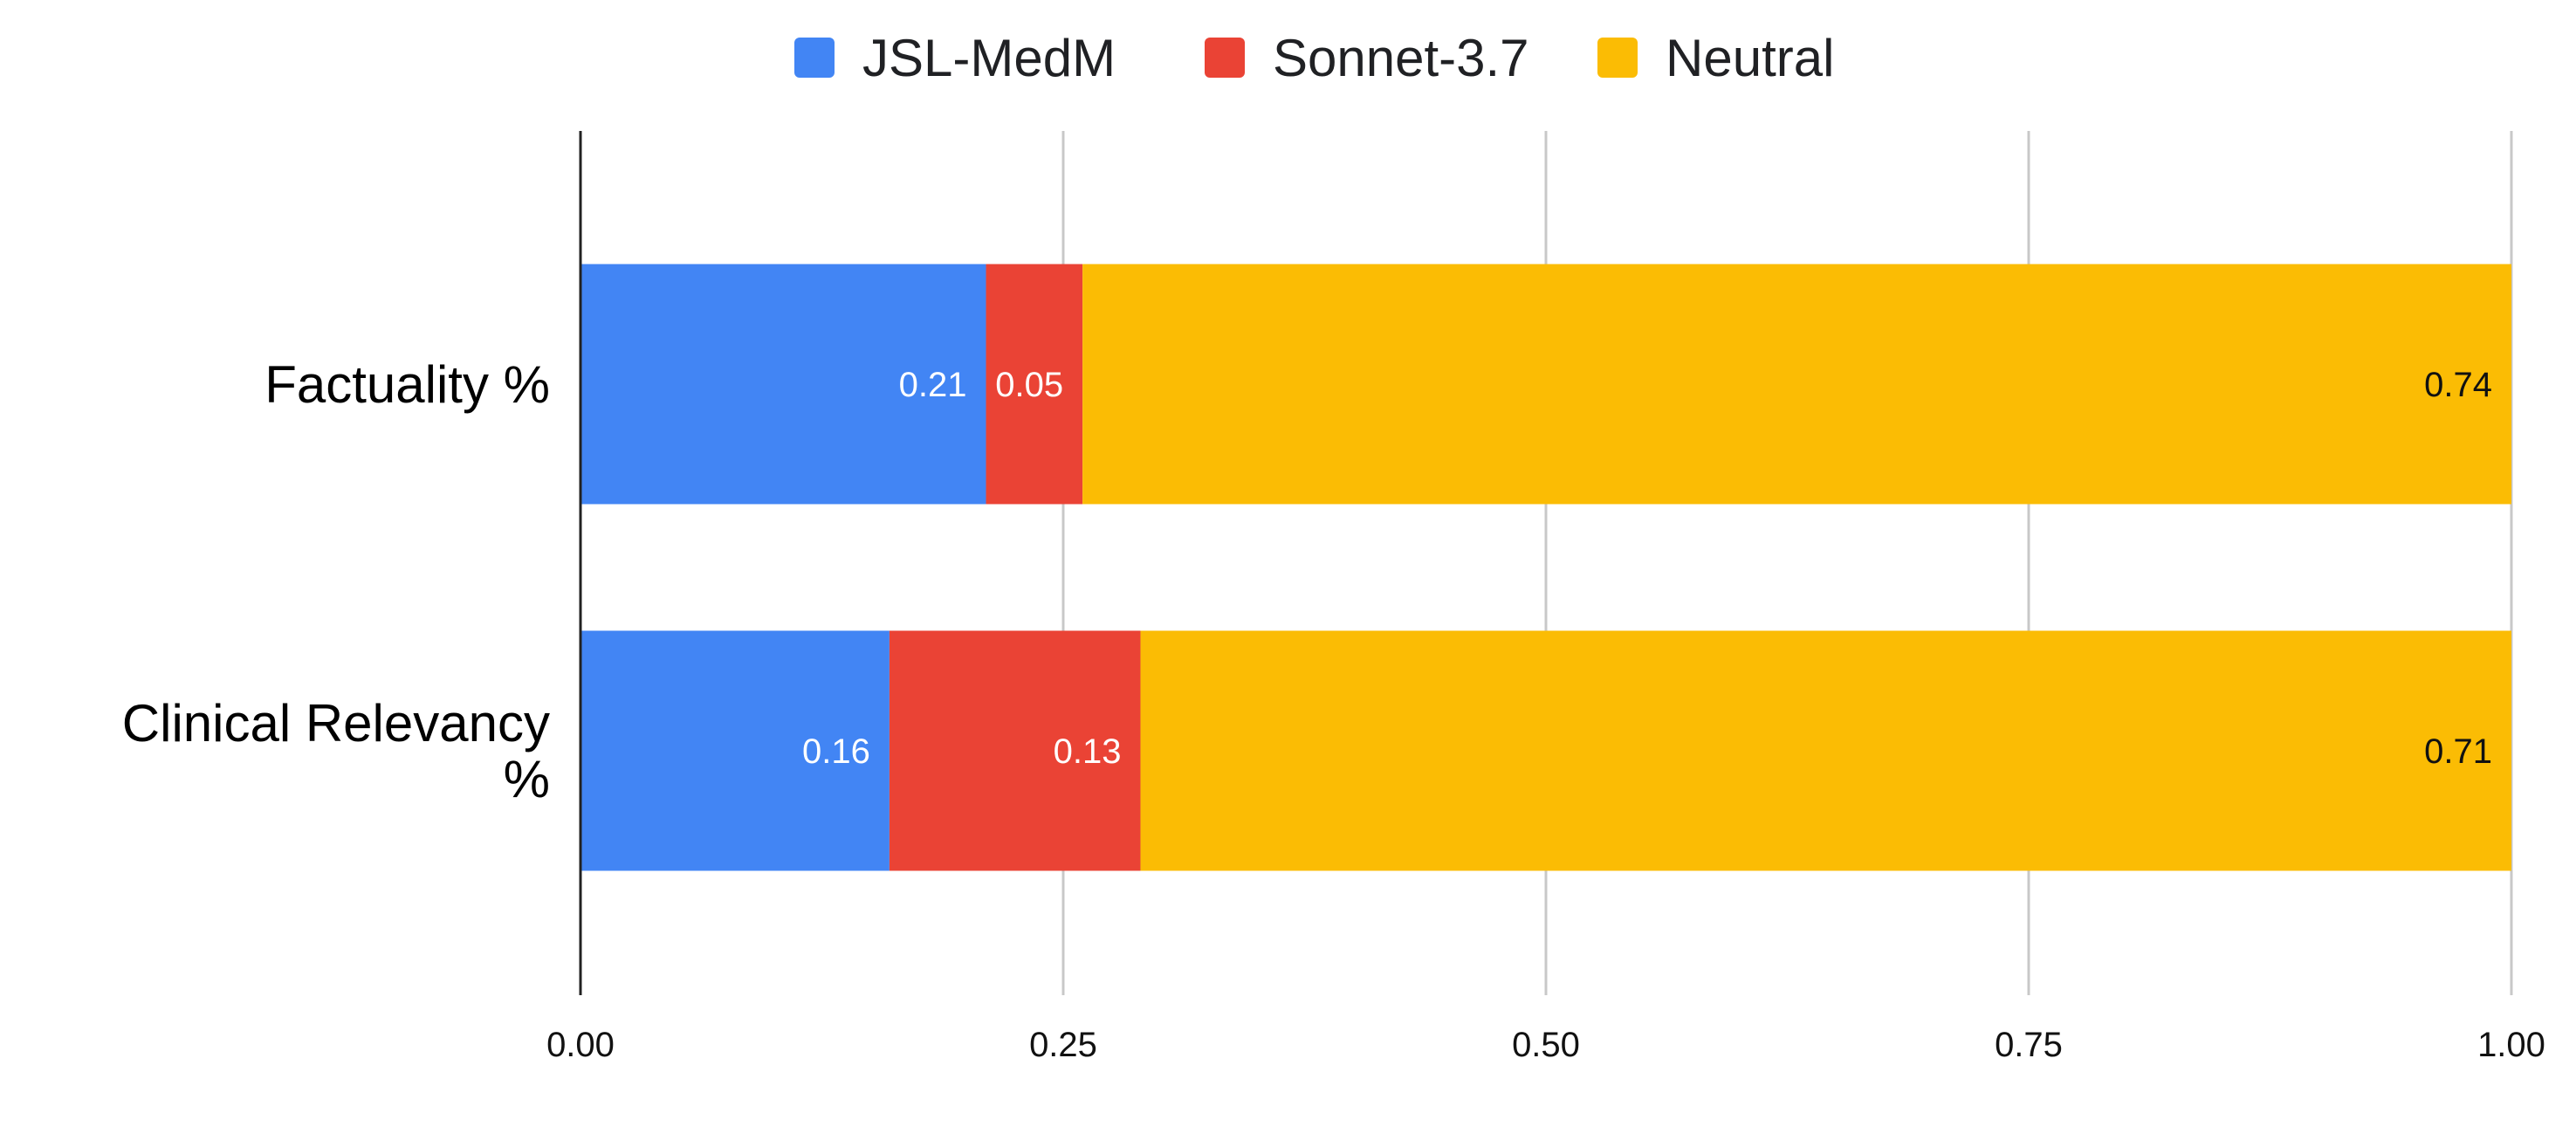  I want to click on bar-neutral-factuality, so click(1796, 385).